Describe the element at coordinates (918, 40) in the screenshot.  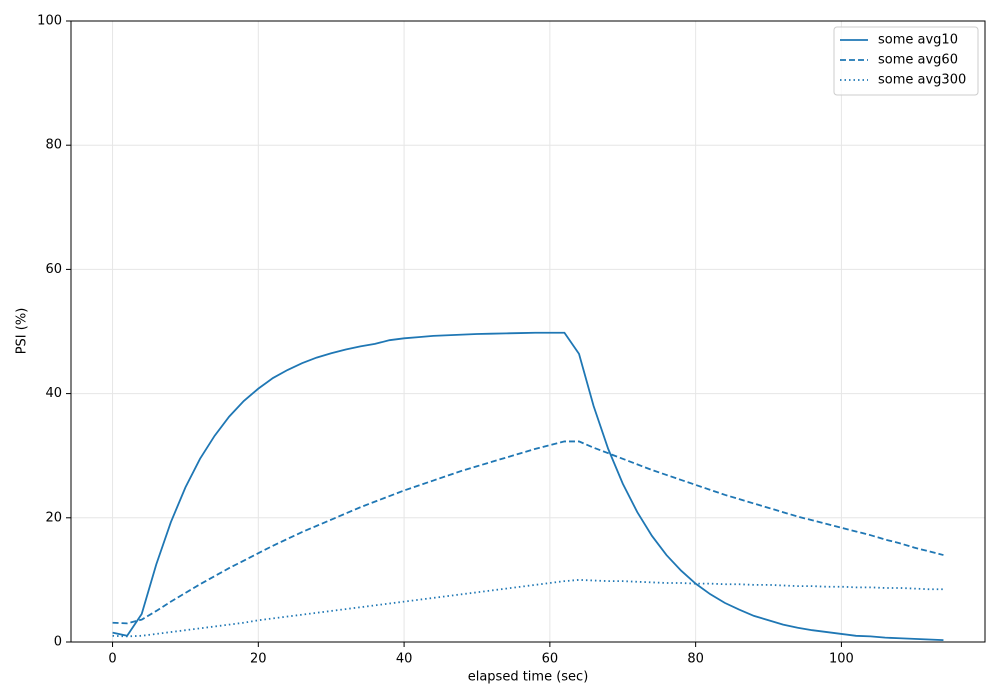
I see `legend-label: some avg10` at that location.